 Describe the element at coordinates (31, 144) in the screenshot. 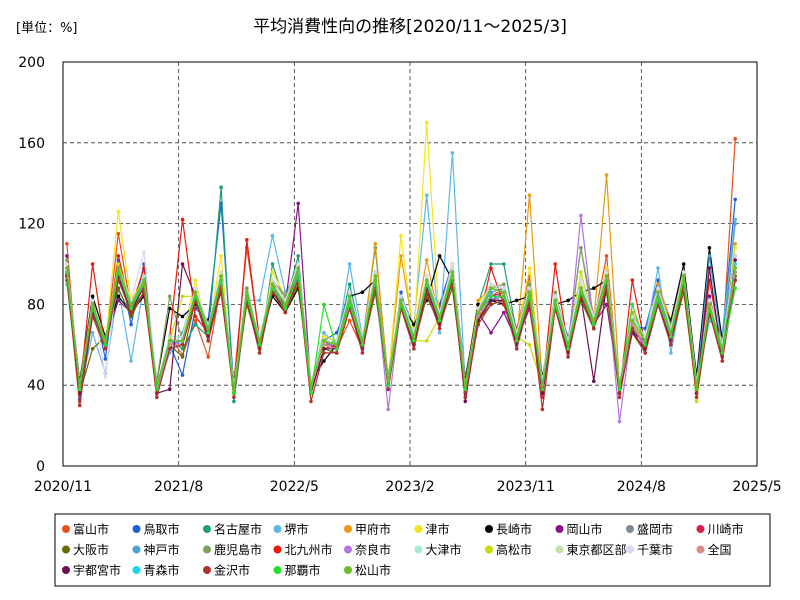

I see `y-tick-label: 160` at that location.